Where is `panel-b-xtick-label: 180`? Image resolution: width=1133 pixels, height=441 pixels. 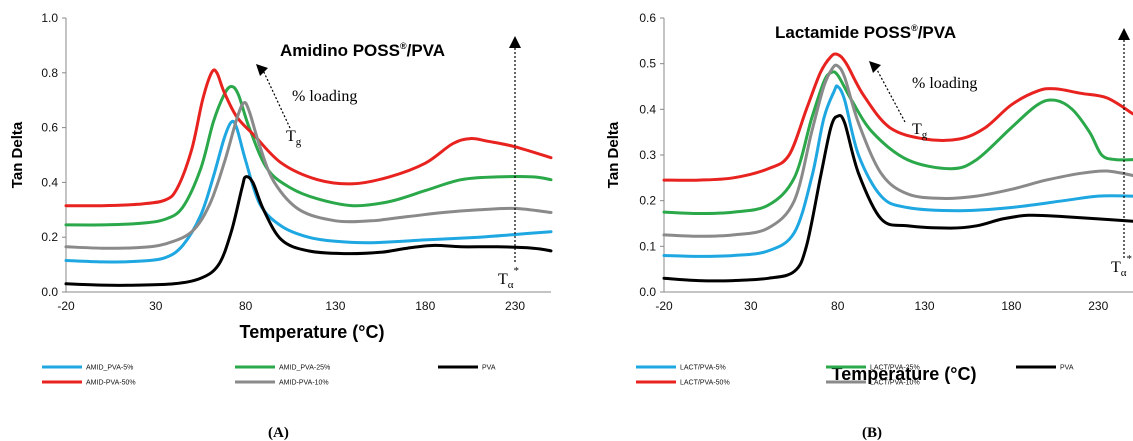
panel-b-xtick-label: 180 is located at coordinates (1011, 306).